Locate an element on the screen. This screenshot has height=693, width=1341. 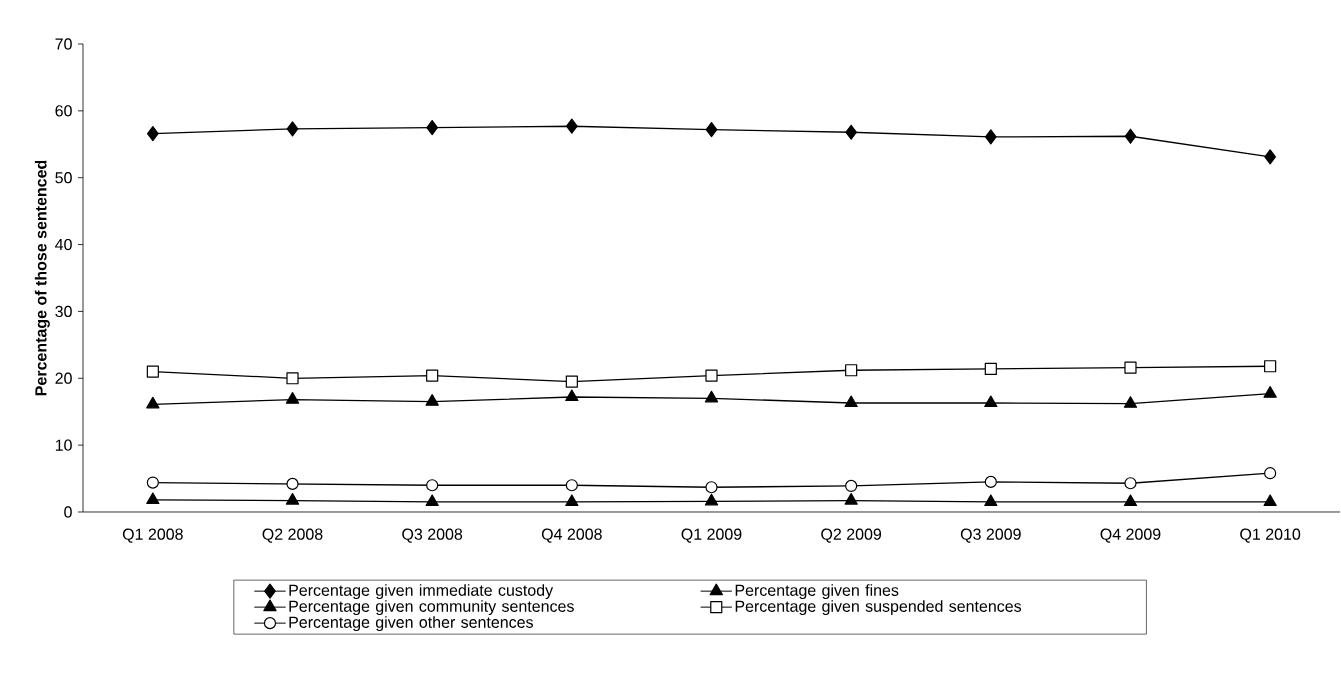
y-tick-label: 0 is located at coordinates (68, 512).